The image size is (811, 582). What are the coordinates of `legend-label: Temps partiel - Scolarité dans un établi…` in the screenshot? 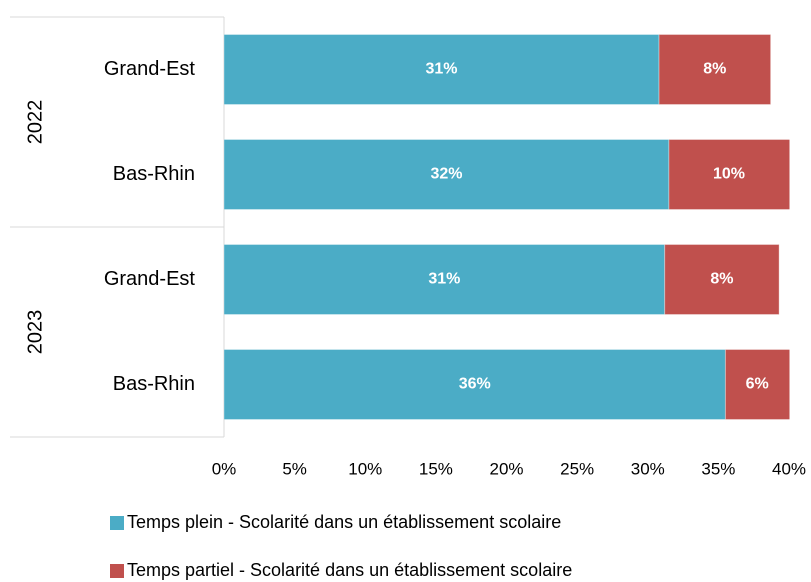 It's located at (349, 570).